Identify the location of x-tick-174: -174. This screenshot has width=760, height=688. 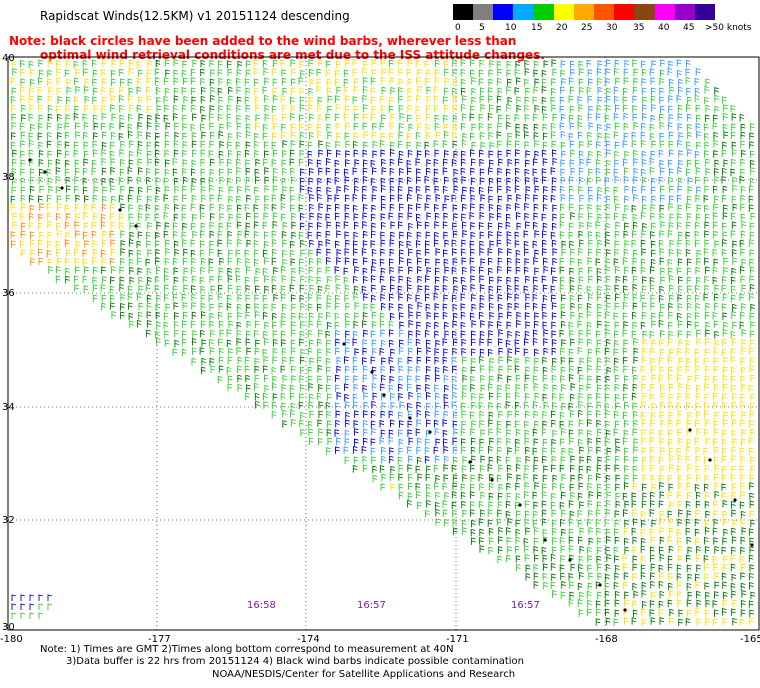
(308, 639).